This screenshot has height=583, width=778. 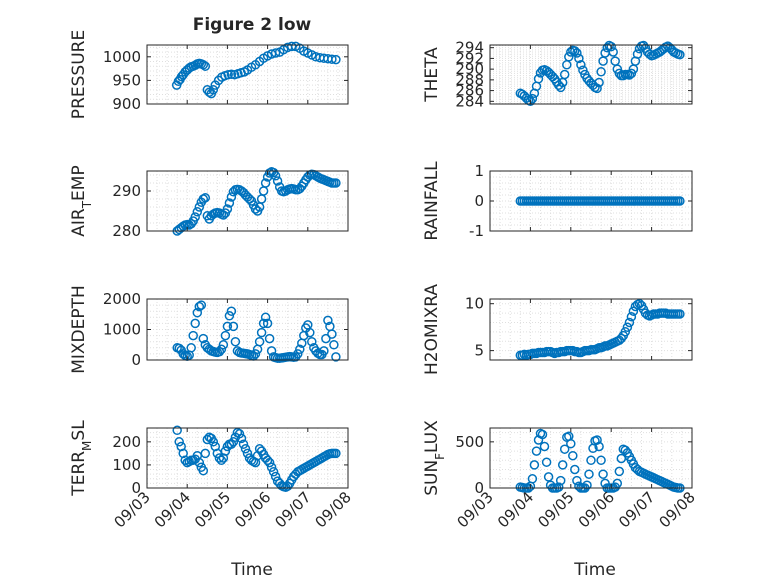 I want to click on y-tick-label: 1000, so click(x=122, y=57).